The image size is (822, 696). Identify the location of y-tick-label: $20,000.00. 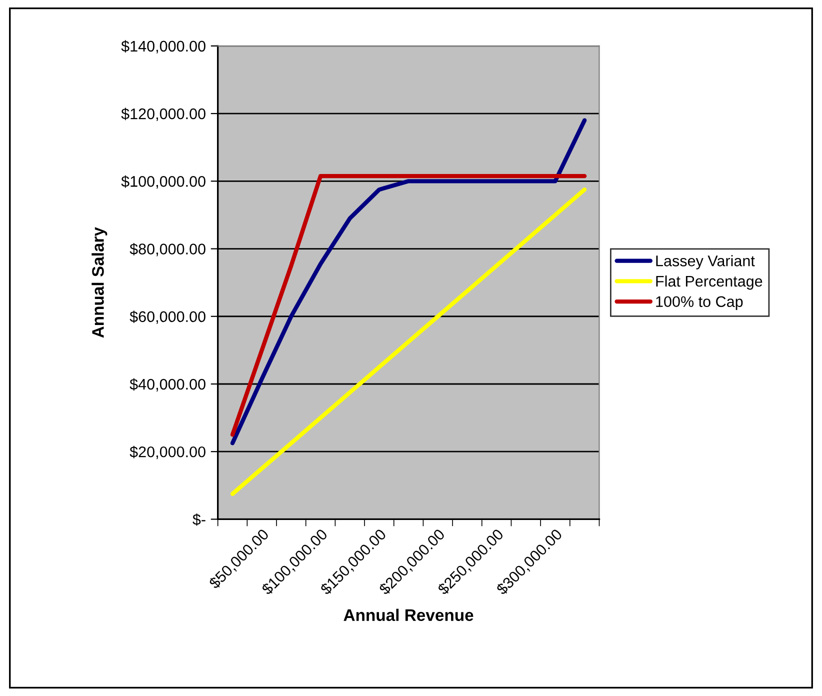
(168, 453).